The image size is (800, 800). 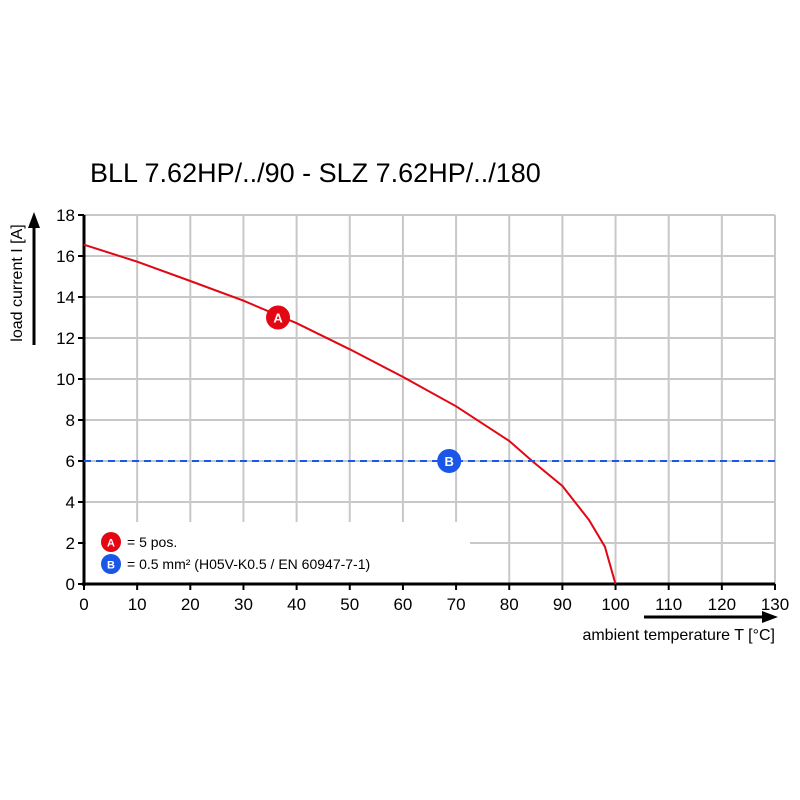 I want to click on series-marker-label: A, so click(x=278, y=318).